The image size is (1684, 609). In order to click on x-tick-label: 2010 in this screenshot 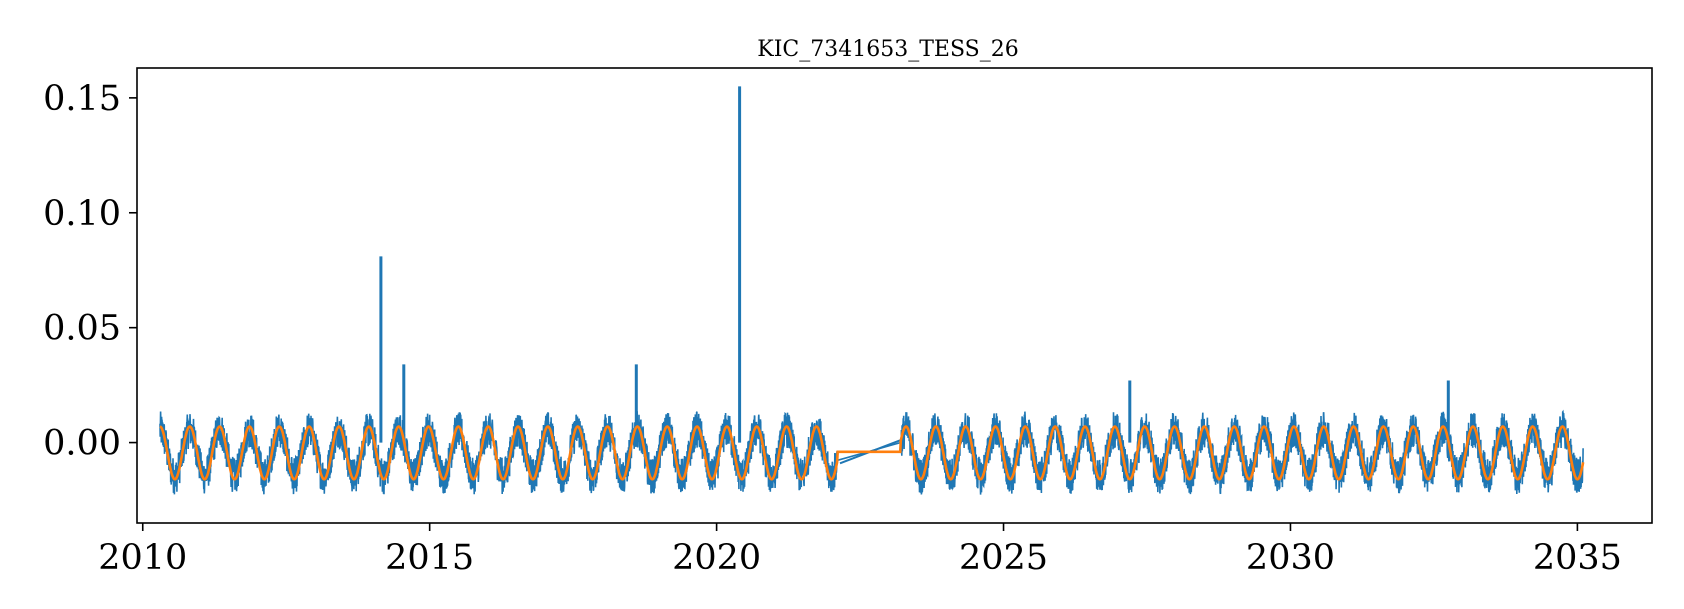, I will do `click(142, 558)`.